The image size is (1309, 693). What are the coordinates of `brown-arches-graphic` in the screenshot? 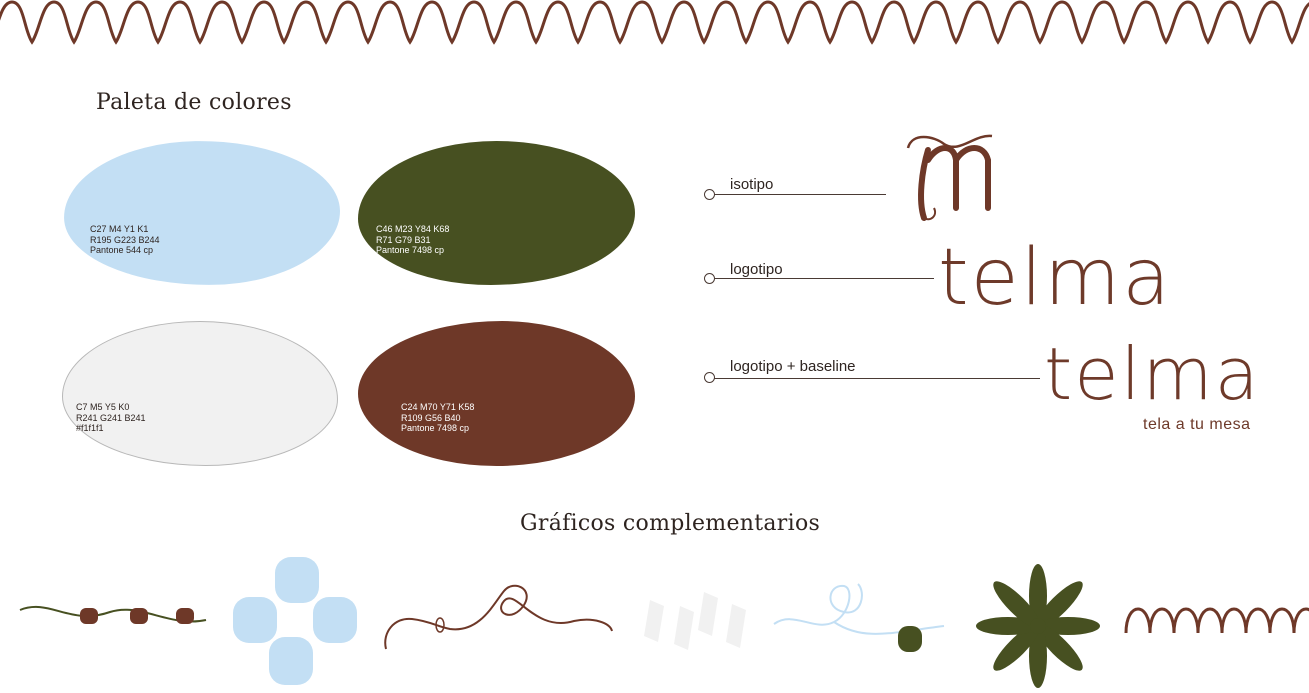 It's located at (1216, 620).